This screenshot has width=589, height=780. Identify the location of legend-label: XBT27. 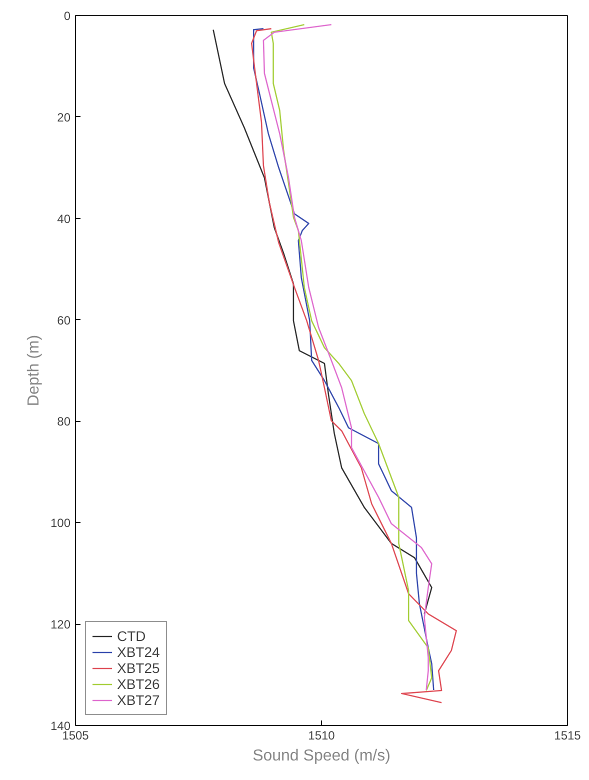
(138, 700).